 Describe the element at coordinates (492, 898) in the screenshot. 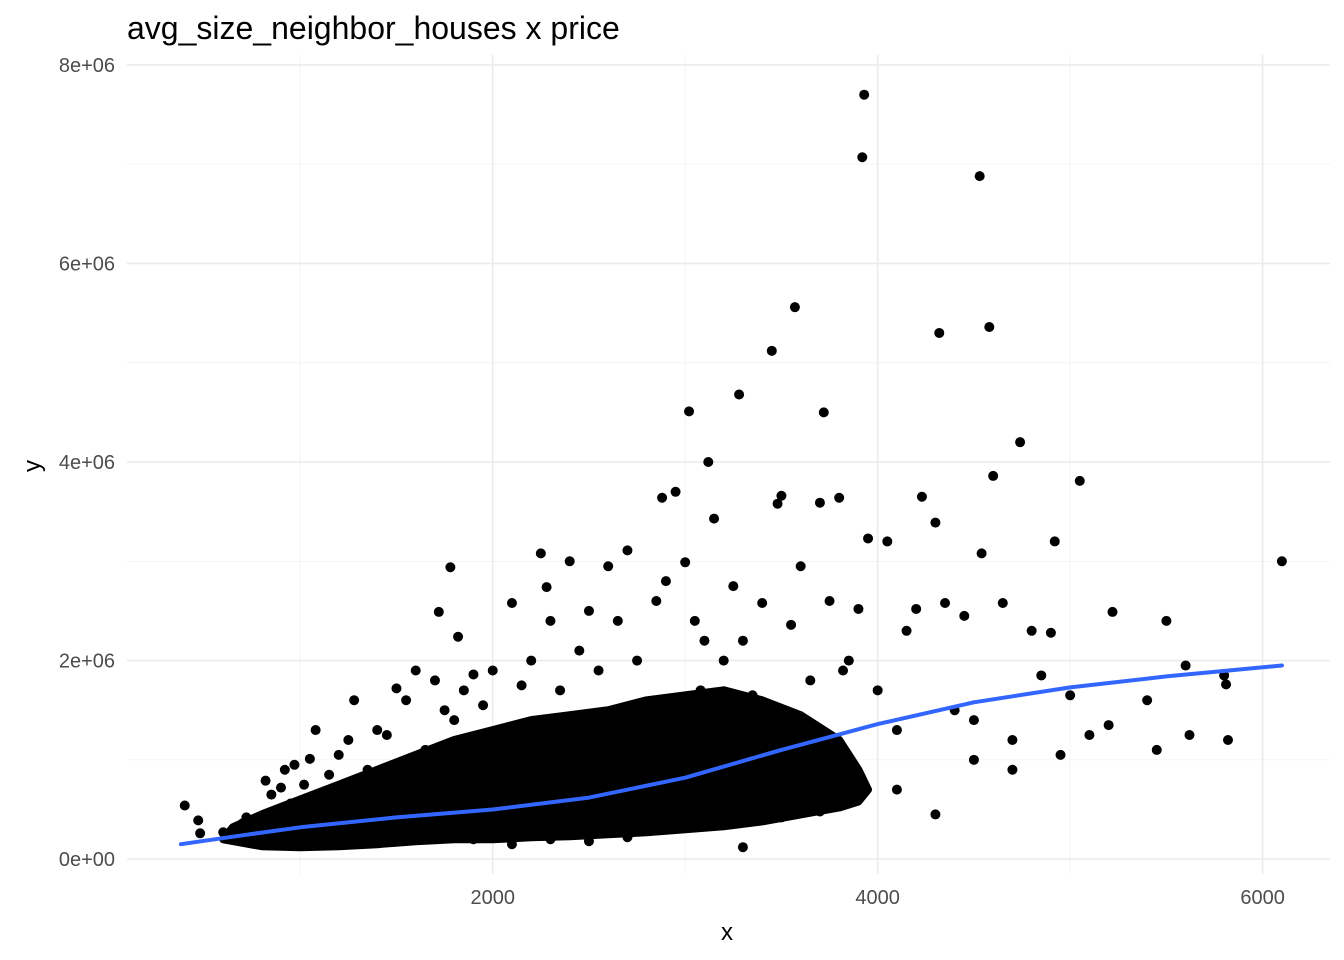

I see `x-tick-label: 2000` at that location.